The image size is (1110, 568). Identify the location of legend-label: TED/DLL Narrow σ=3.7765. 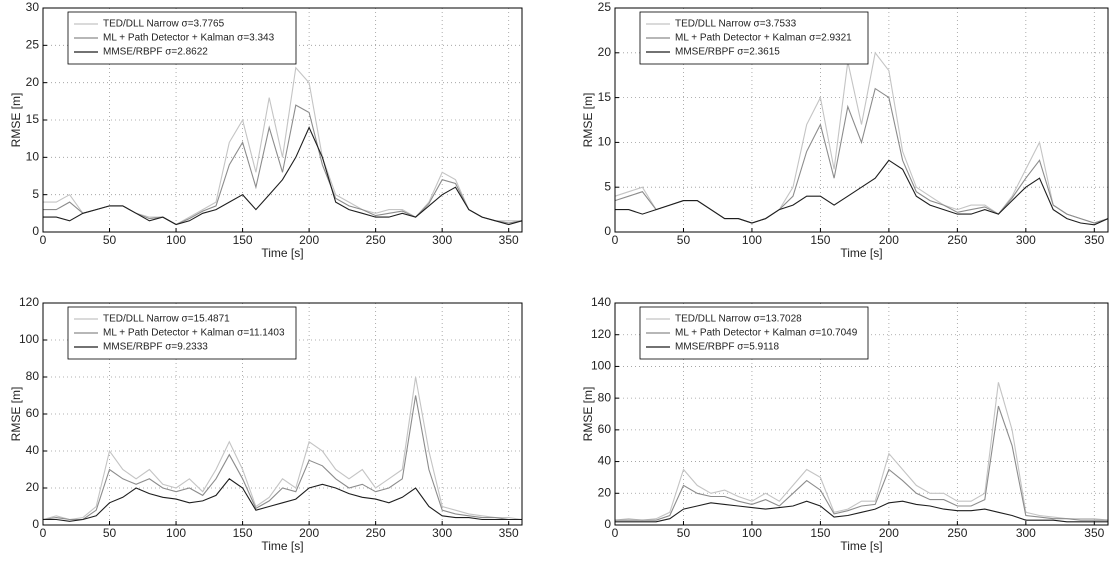
(164, 24).